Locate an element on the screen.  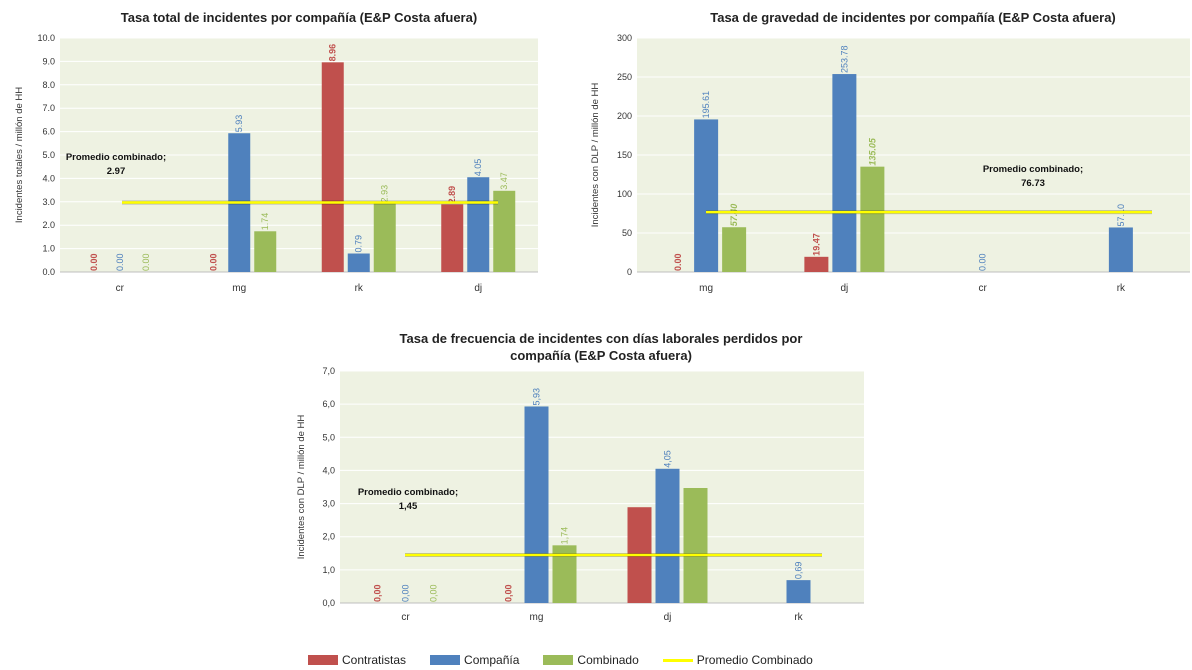
y-tick-label: 250 is located at coordinates (624, 77).